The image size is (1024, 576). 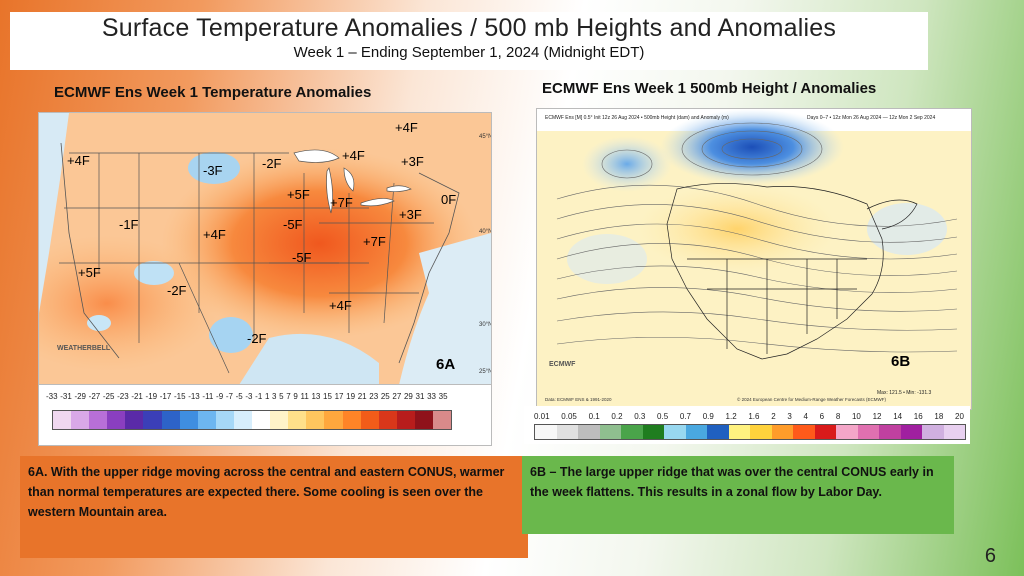 What do you see at coordinates (80, 396) in the screenshot?
I see `temperature-colorbar-tick: -29` at bounding box center [80, 396].